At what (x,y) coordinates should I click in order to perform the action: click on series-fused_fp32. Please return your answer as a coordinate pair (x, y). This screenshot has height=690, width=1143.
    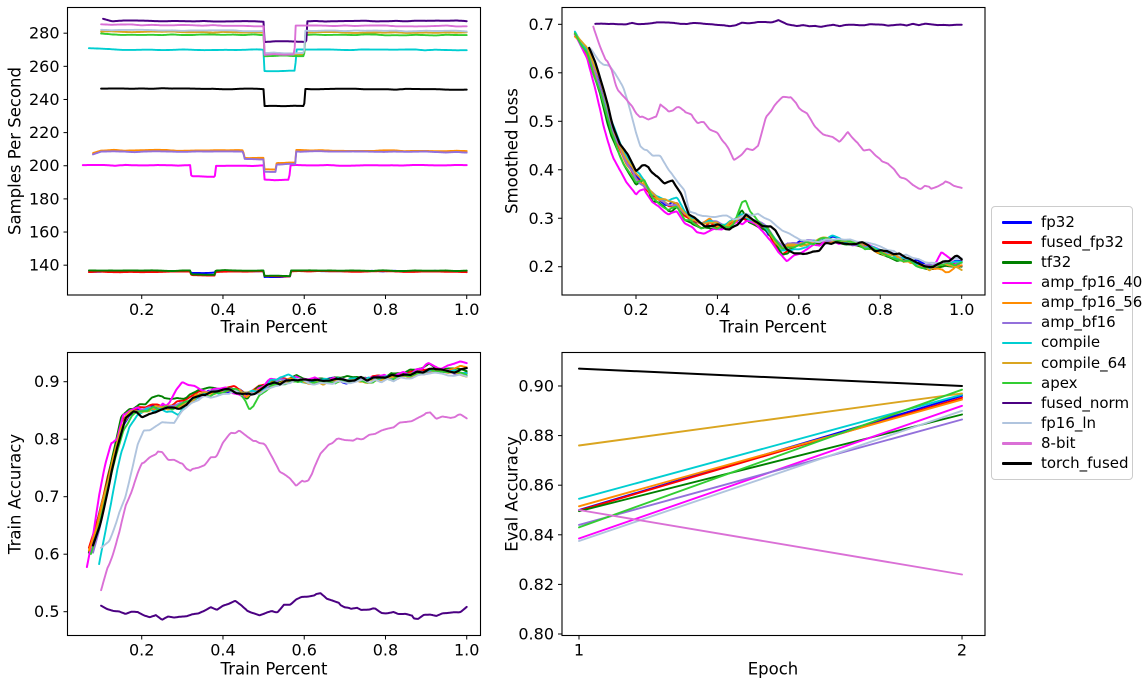
    Looking at the image, I should click on (277, 458).